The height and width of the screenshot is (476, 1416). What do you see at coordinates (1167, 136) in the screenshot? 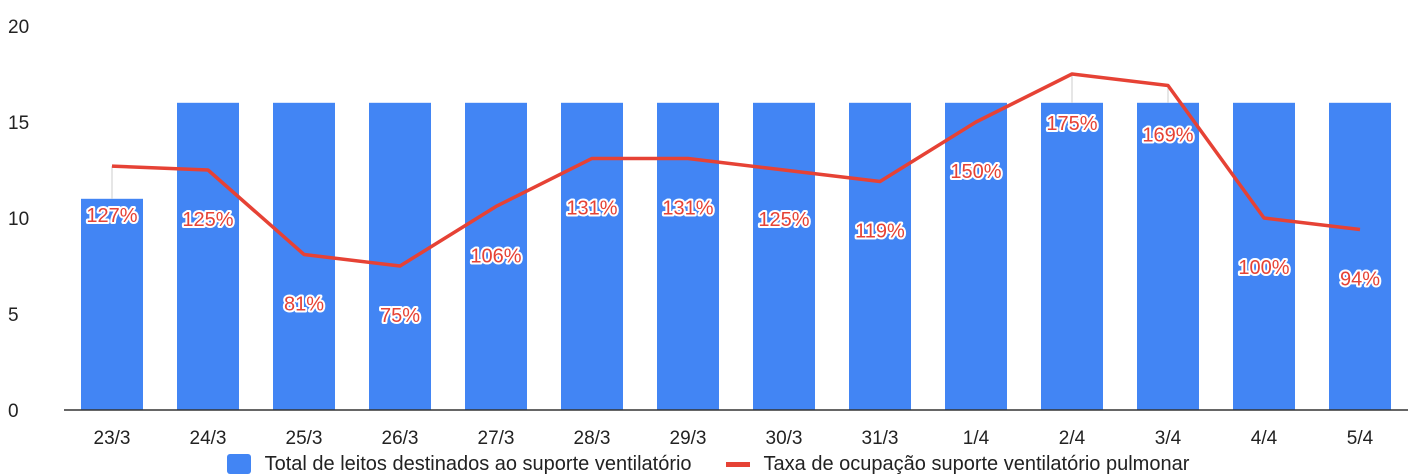
I see `data-label: 169%` at bounding box center [1167, 136].